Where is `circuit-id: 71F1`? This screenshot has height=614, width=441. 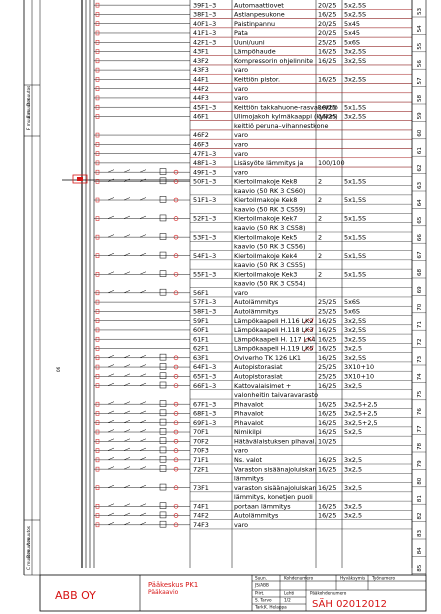 circuit-id: 71F1 is located at coordinates (201, 460).